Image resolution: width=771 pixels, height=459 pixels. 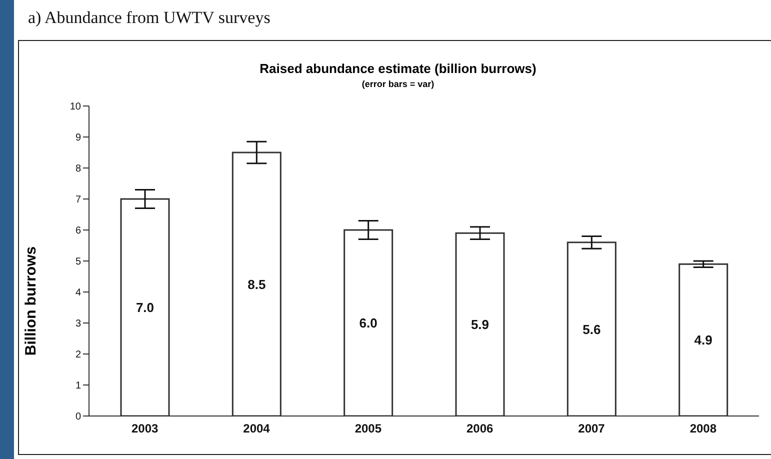 I want to click on y-tick-label: 6, so click(x=78, y=231).